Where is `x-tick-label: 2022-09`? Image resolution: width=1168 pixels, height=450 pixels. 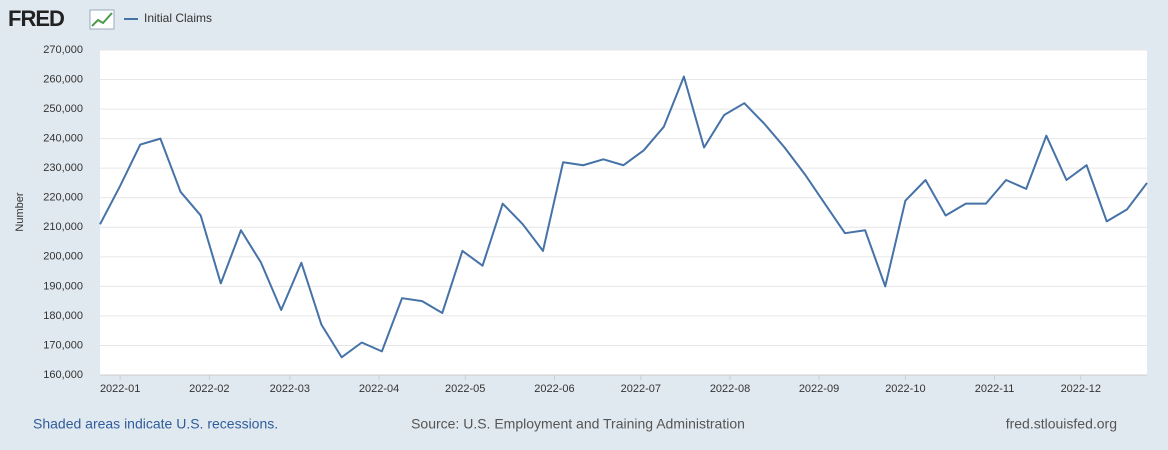
x-tick-label: 2022-09 is located at coordinates (819, 389).